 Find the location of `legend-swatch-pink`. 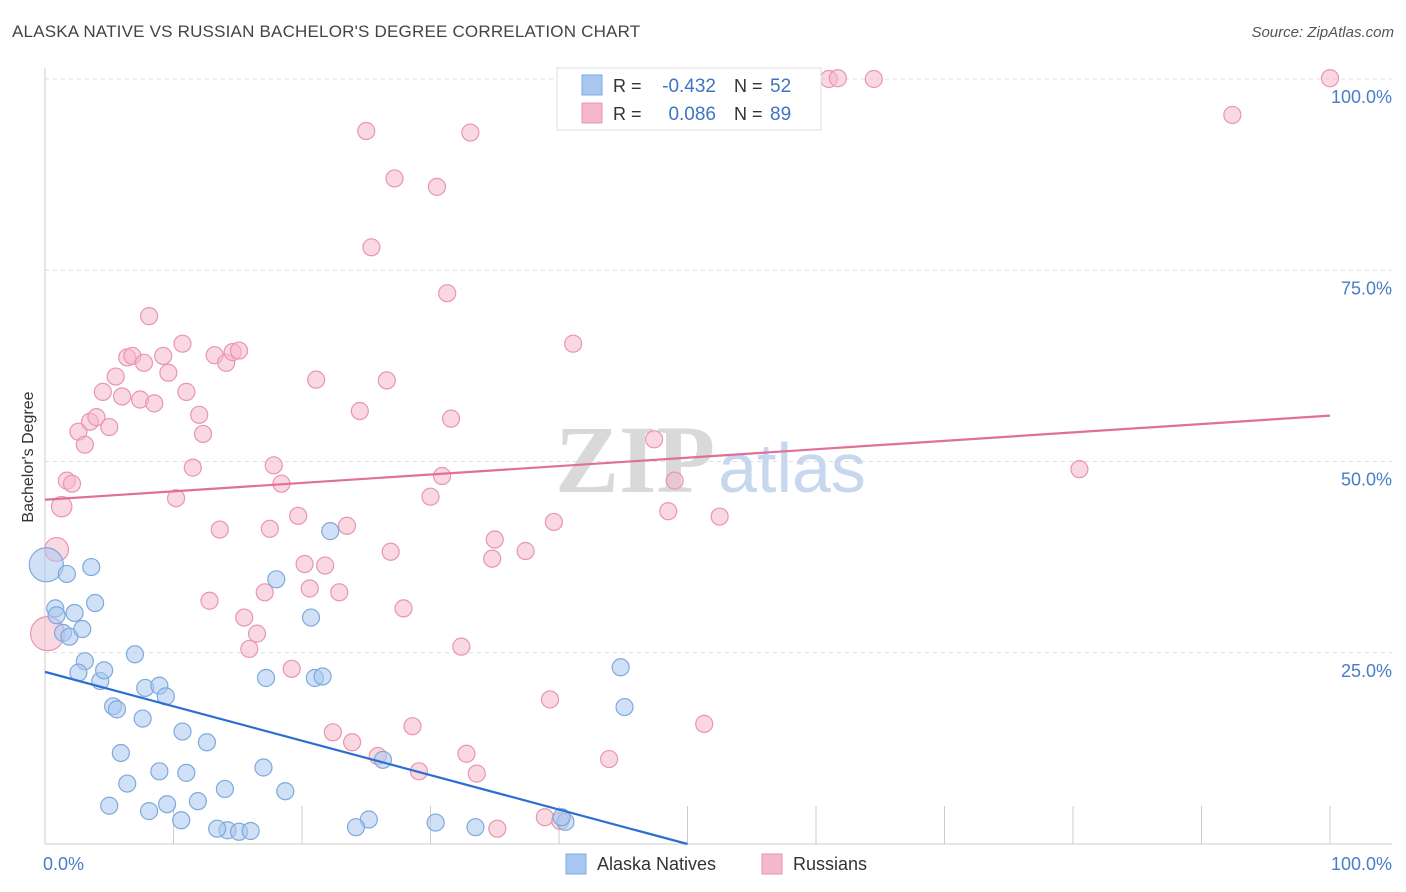

legend-swatch-pink is located at coordinates (592, 113).